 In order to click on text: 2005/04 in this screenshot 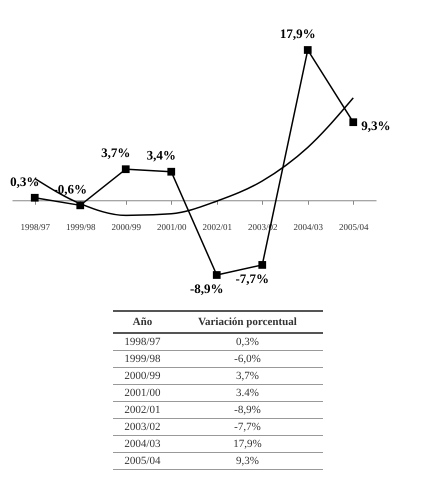, I will do `click(142, 461)`.